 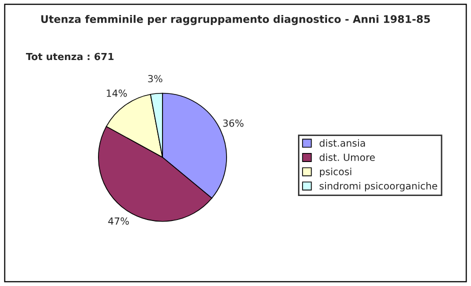 What do you see at coordinates (347, 157) in the screenshot?
I see `legend-label: dist. Umore` at bounding box center [347, 157].